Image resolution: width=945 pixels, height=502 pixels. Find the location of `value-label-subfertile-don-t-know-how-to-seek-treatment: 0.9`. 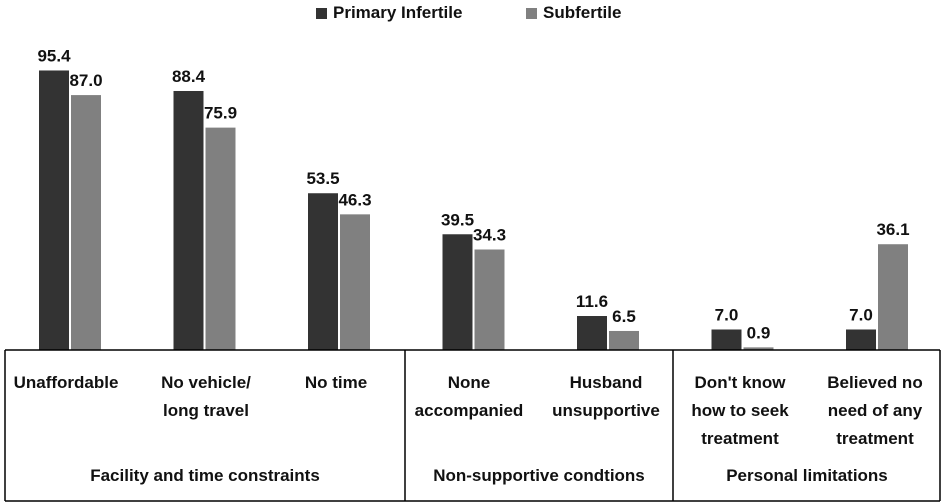

value-label-subfertile-don-t-know-how-to-seek-treatment: 0.9 is located at coordinates (759, 332).